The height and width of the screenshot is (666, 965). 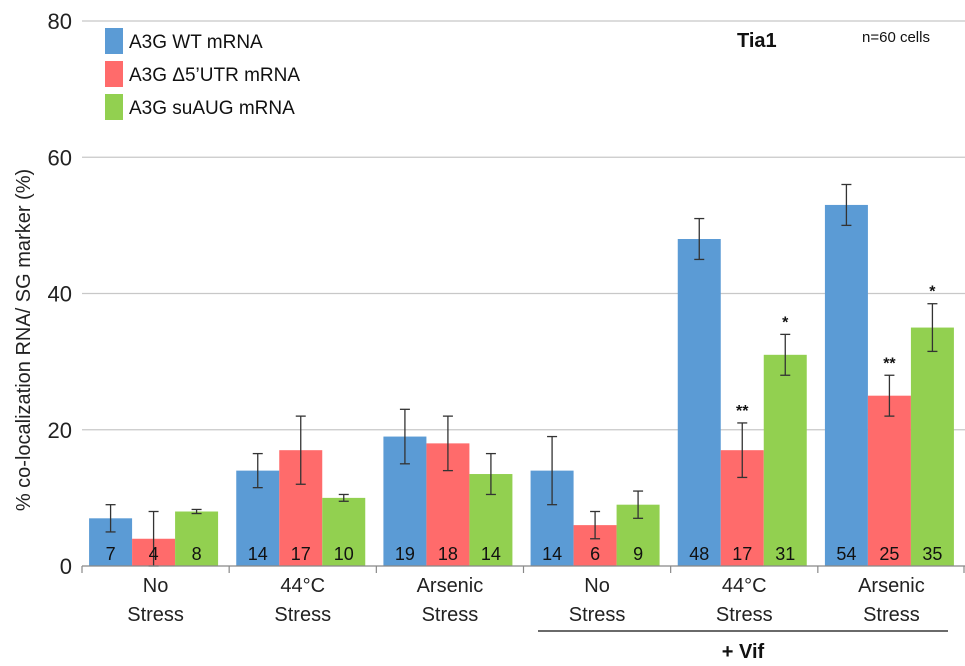 I want to click on y-tick-label: 20, so click(x=60, y=430).